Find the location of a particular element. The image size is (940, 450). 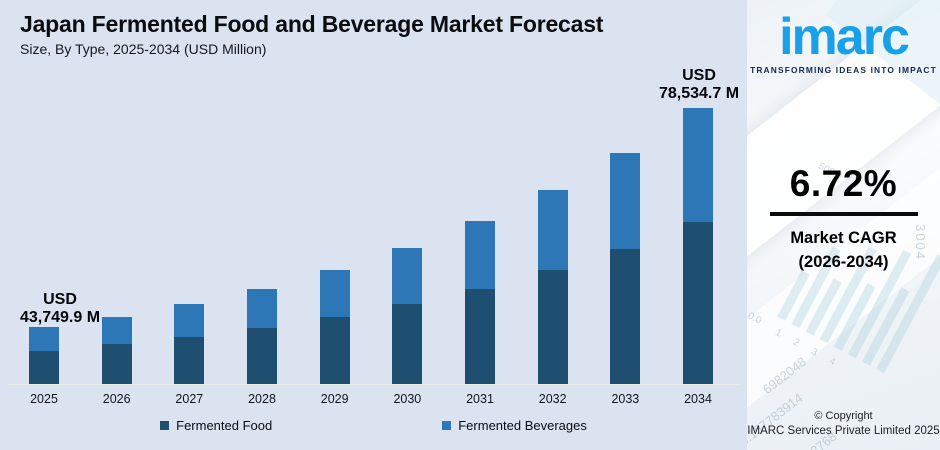

bar-2033-fermented-beverages-segment is located at coordinates (625, 201).